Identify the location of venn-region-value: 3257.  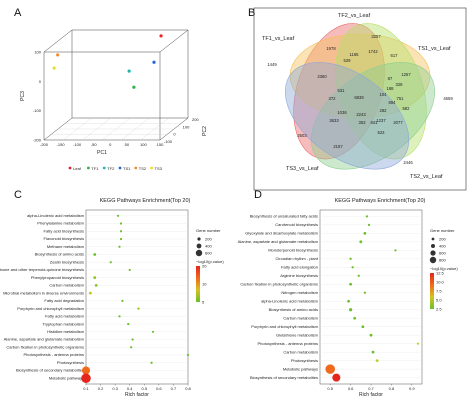
(376, 36).